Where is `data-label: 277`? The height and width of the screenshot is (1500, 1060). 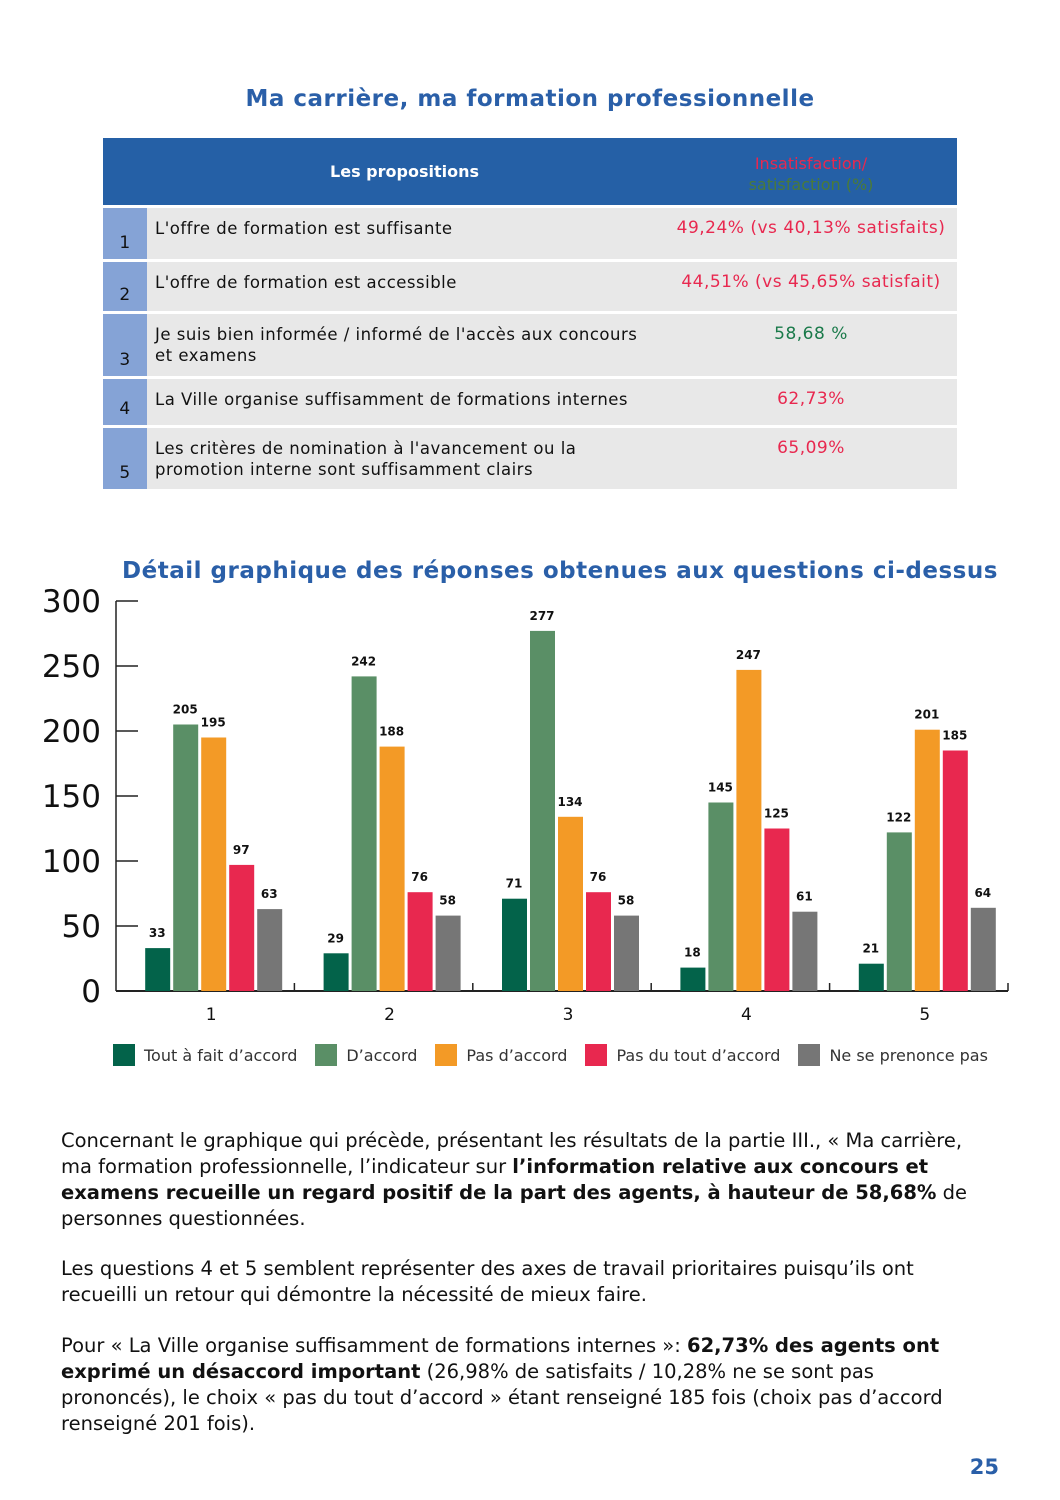 data-label: 277 is located at coordinates (541, 616).